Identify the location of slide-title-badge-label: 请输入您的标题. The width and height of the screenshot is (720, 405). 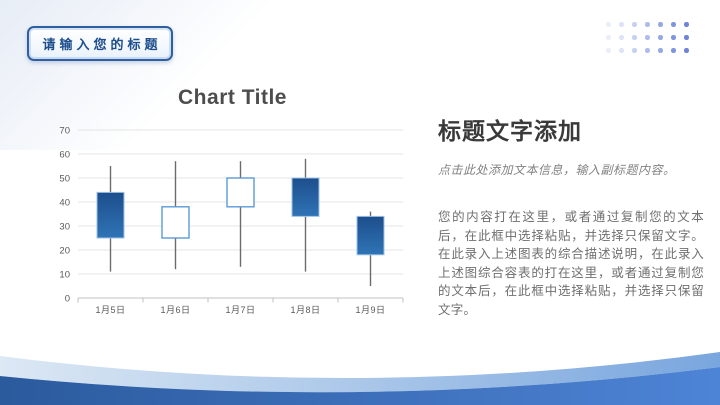
(102, 44).